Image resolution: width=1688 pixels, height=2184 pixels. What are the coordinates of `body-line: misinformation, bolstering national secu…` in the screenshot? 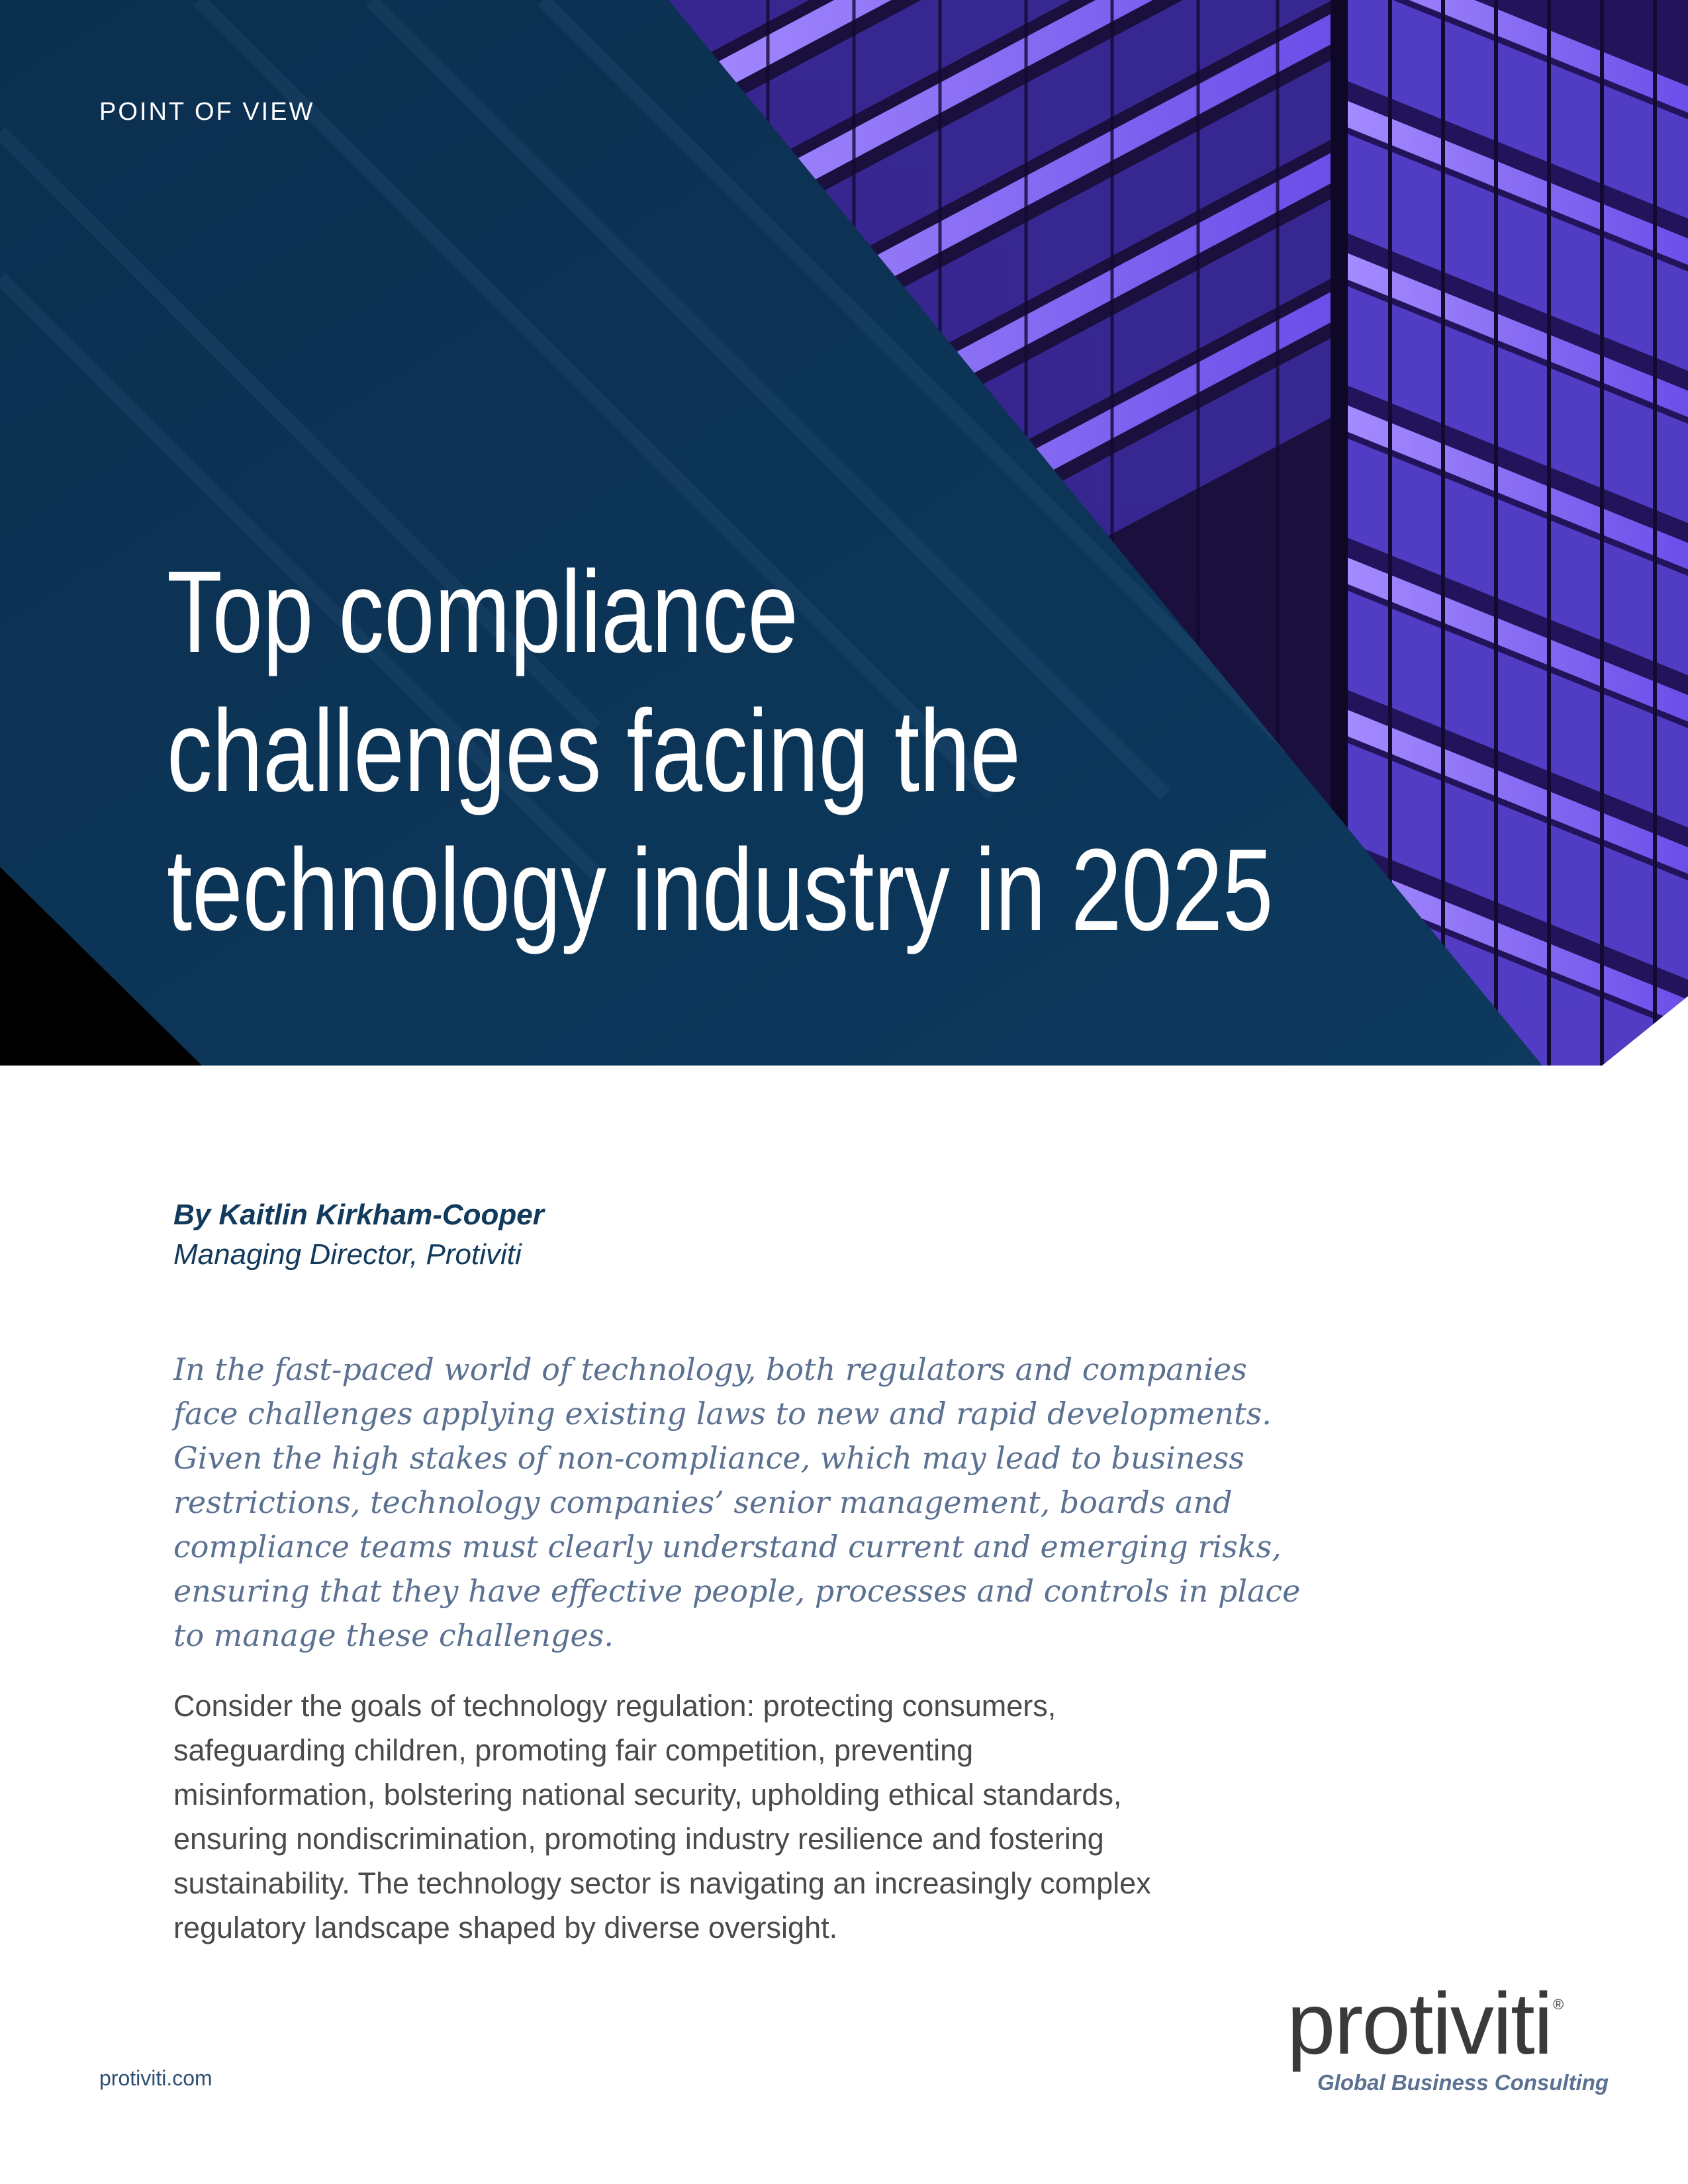 It's located at (647, 1794).